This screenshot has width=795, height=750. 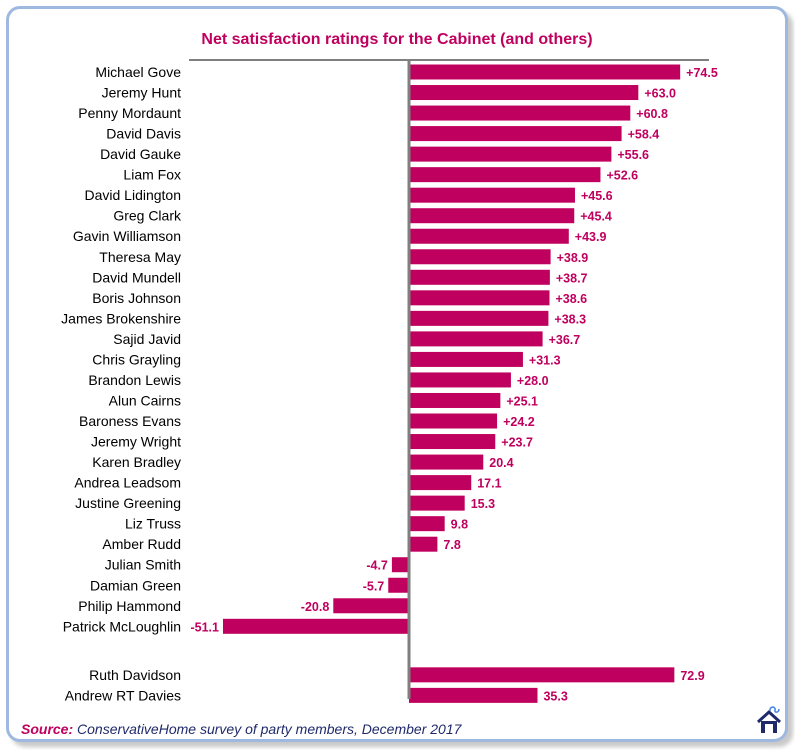 What do you see at coordinates (123, 695) in the screenshot?
I see `category-label: Andrew RT Davies` at bounding box center [123, 695].